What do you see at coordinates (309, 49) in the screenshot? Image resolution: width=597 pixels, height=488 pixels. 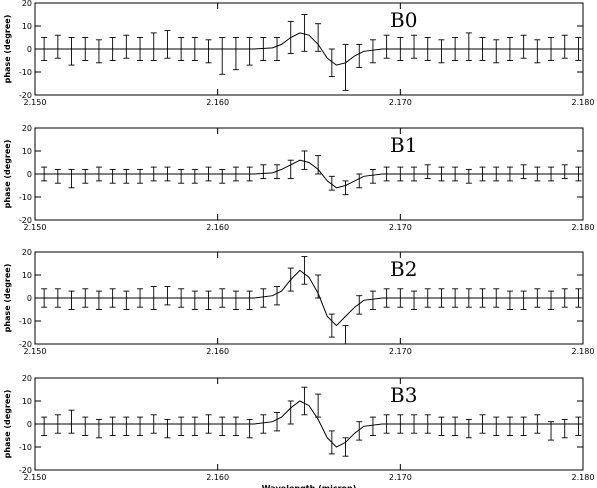 I see `model-curve` at bounding box center [309, 49].